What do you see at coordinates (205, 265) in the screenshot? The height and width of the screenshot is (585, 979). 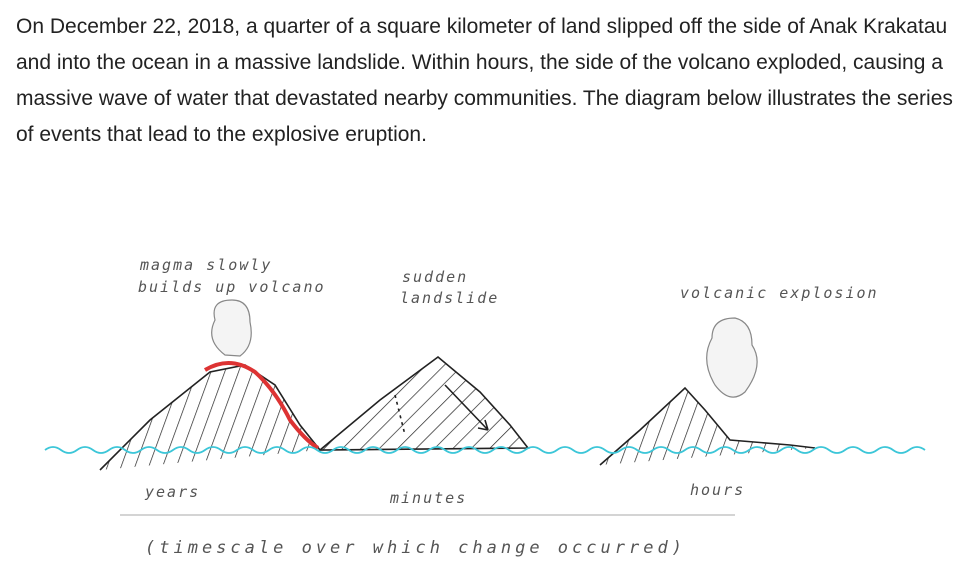 I see `stage-label: magma slowly` at bounding box center [205, 265].